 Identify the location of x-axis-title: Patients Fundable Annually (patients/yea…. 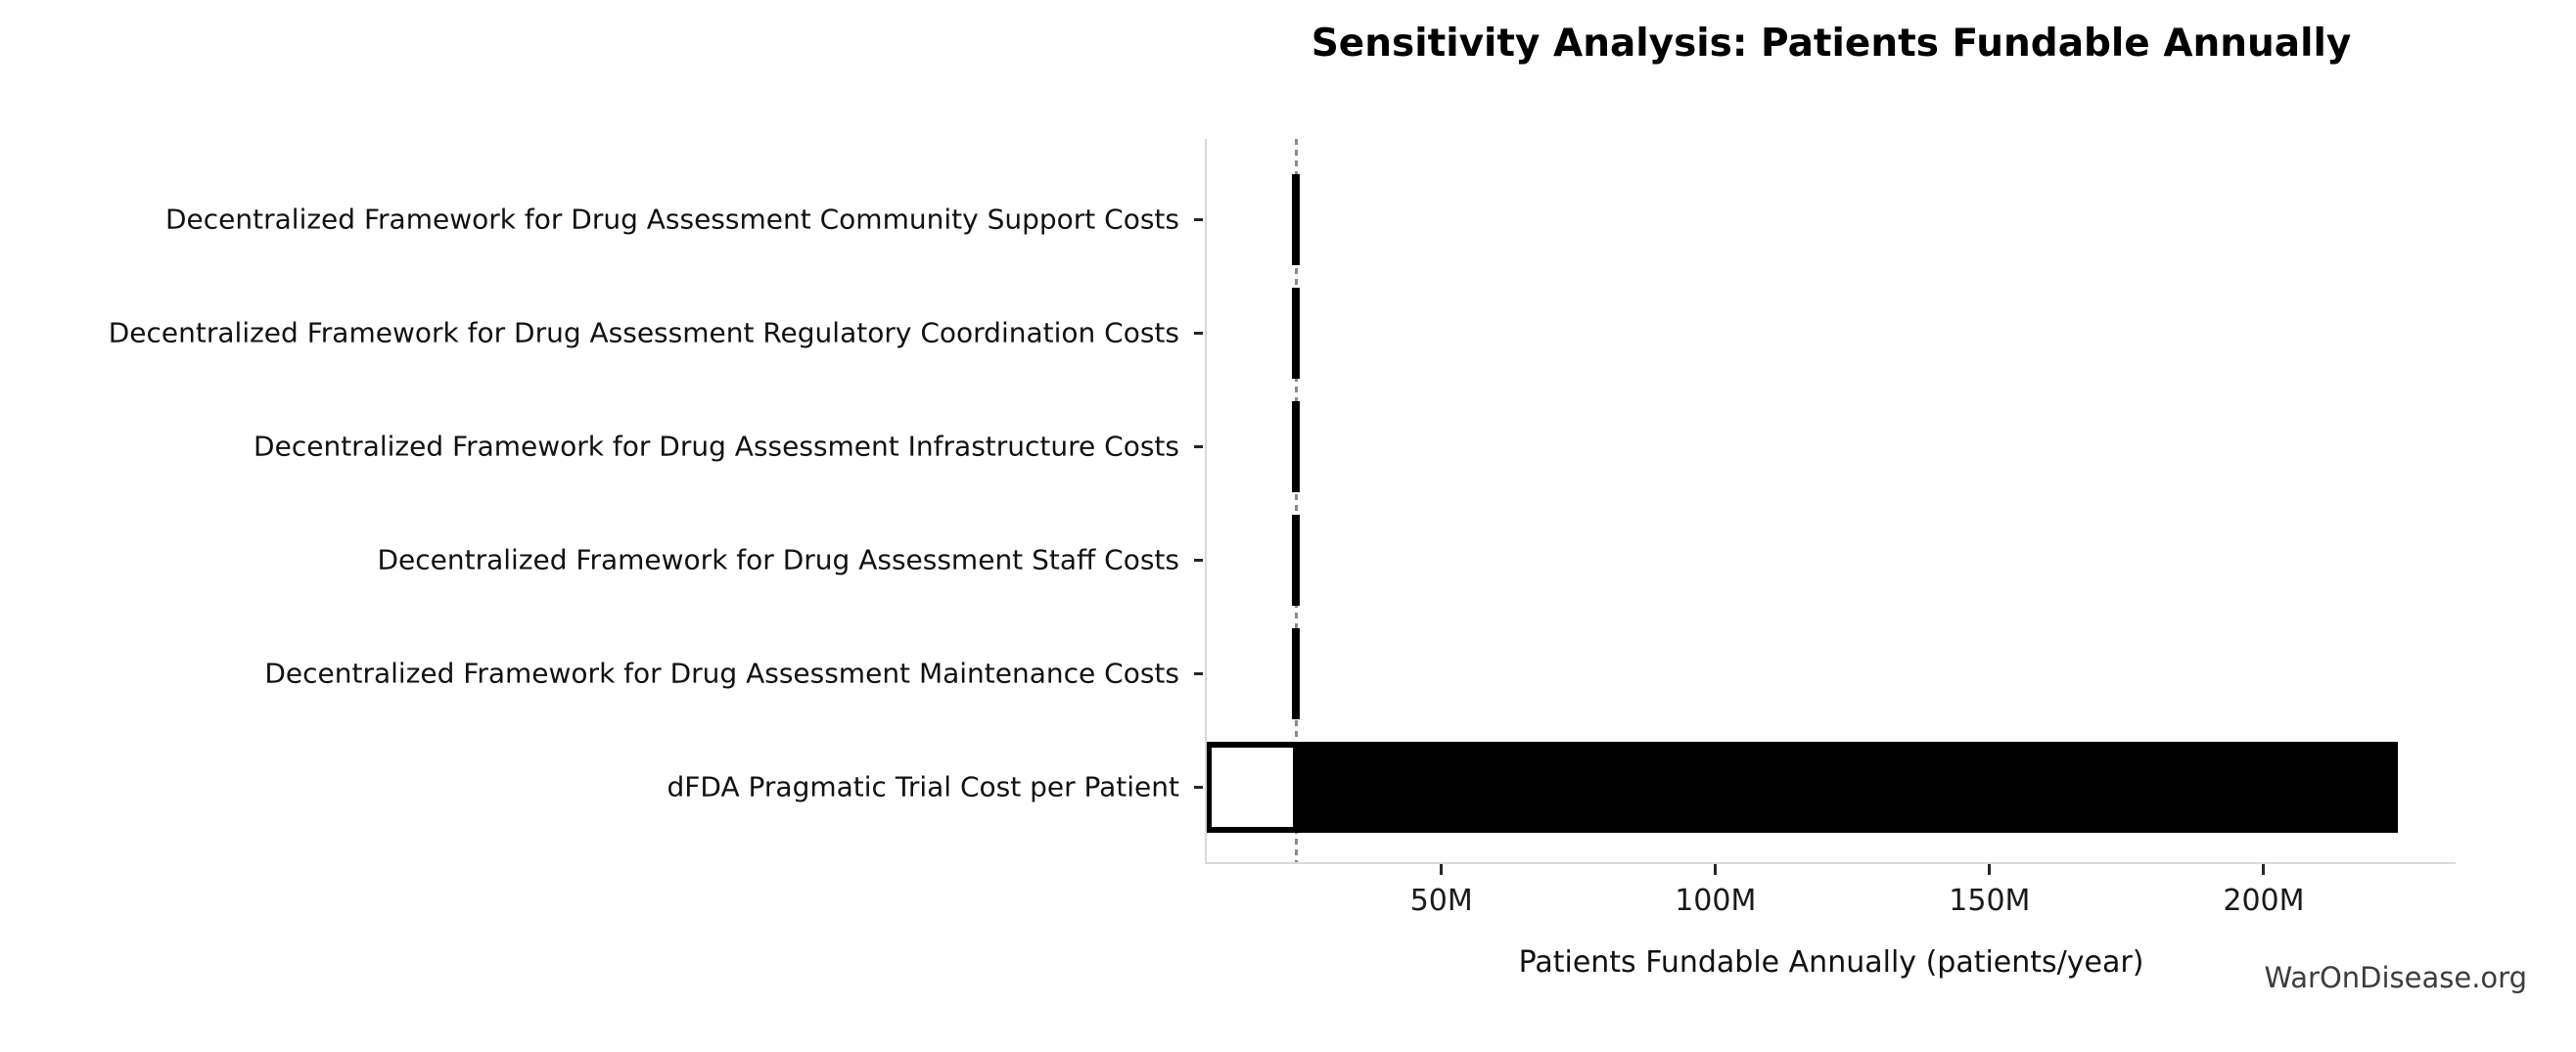
(1831, 963).